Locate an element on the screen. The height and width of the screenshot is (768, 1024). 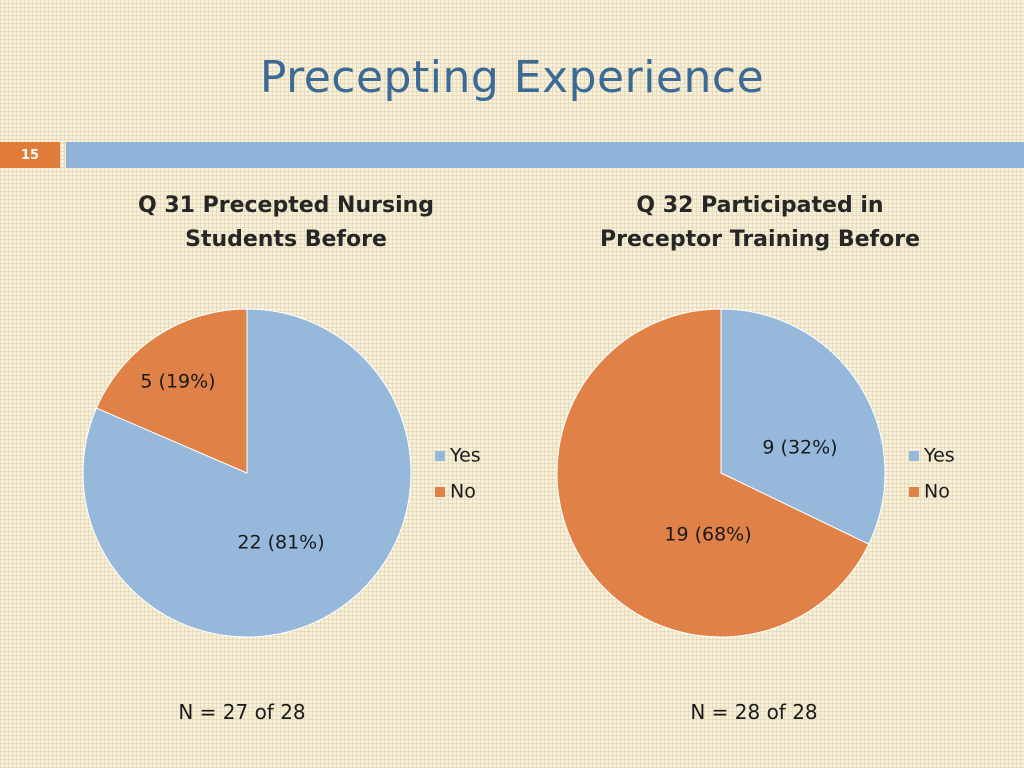
chart-1-data-label-no: 5 (19%) is located at coordinates (177, 382).